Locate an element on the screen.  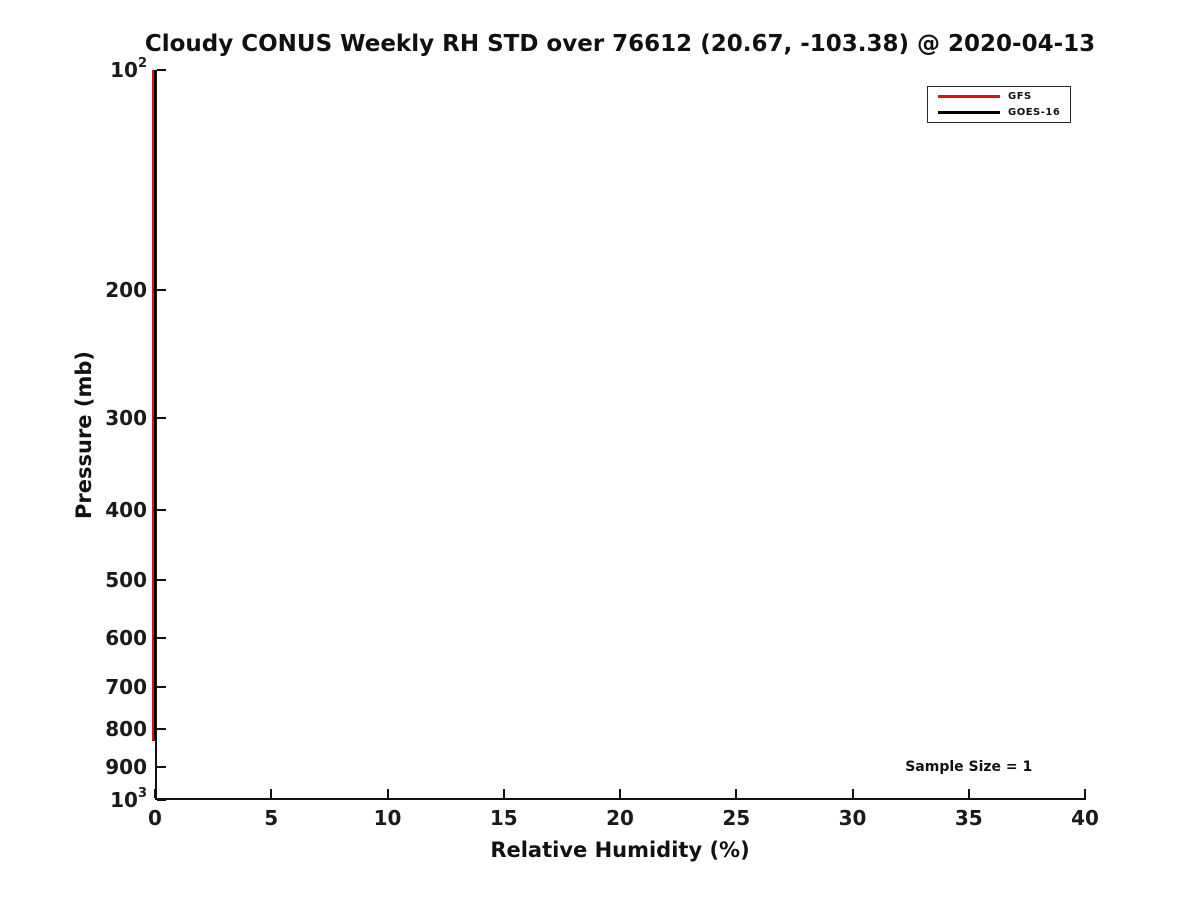
y-tick-label: 200 is located at coordinates (126, 289).